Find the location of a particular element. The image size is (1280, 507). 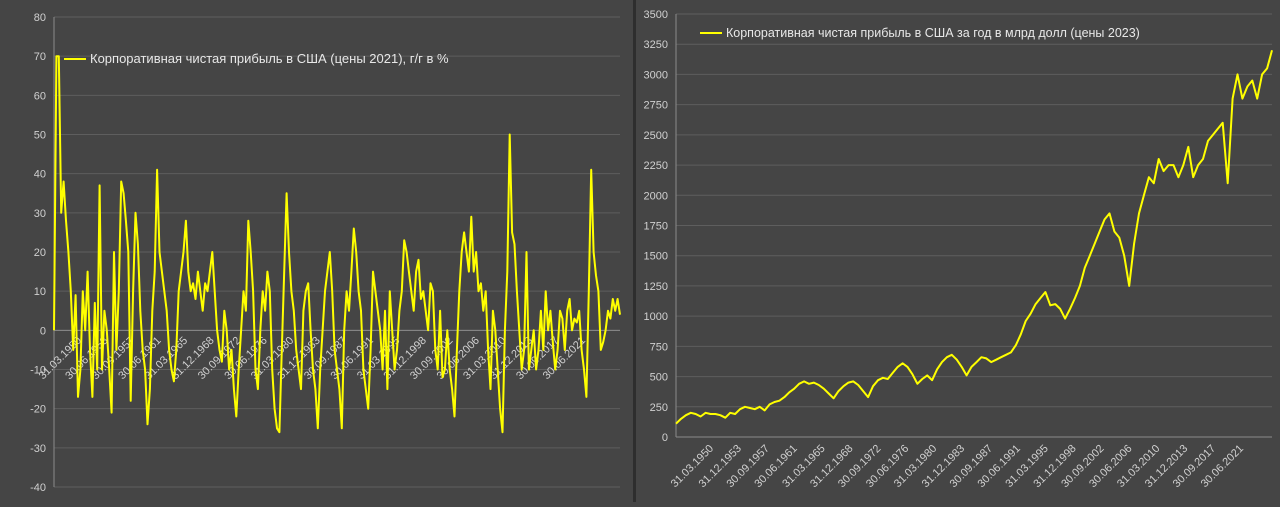

y-tick-label: 2250 is located at coordinates (656, 166).